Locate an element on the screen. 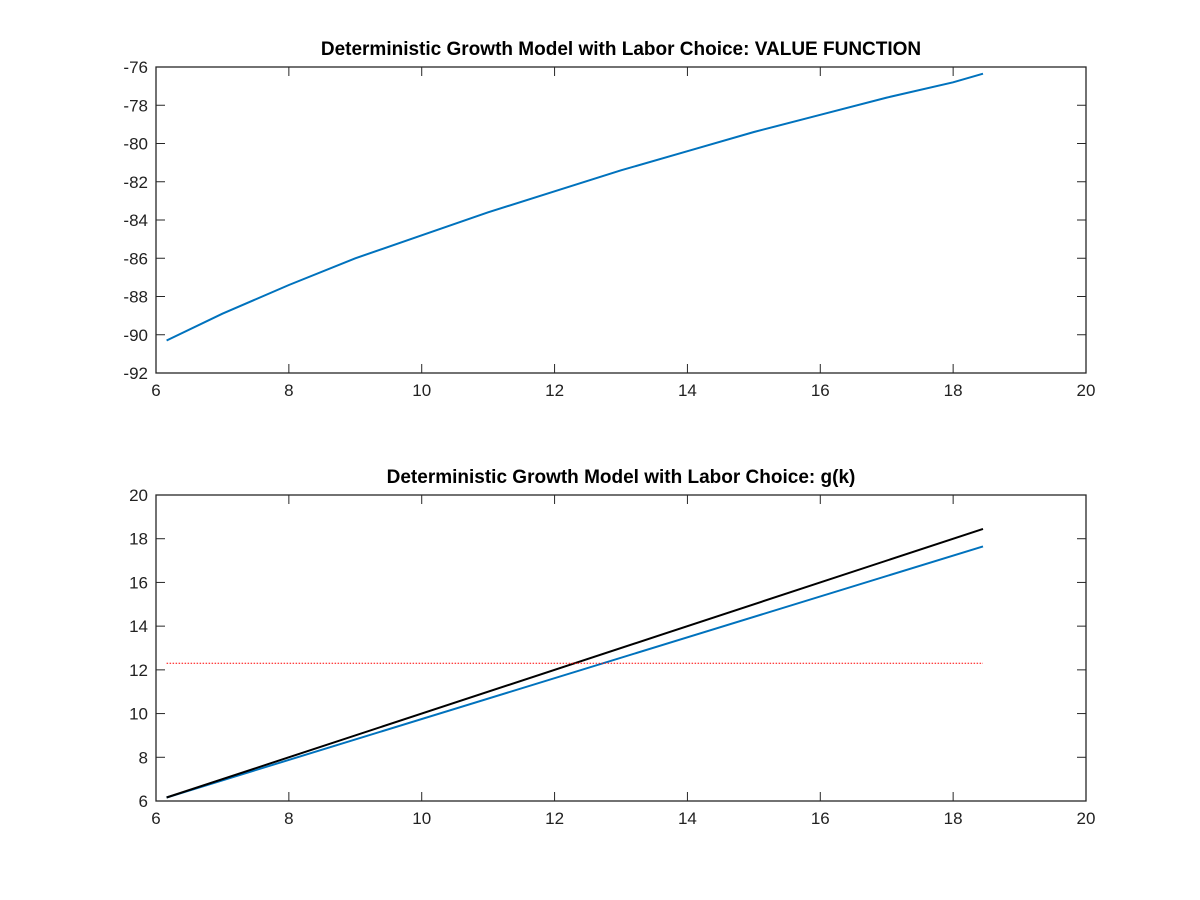 The width and height of the screenshot is (1200, 900). y-tick-label: -80 is located at coordinates (135, 144).